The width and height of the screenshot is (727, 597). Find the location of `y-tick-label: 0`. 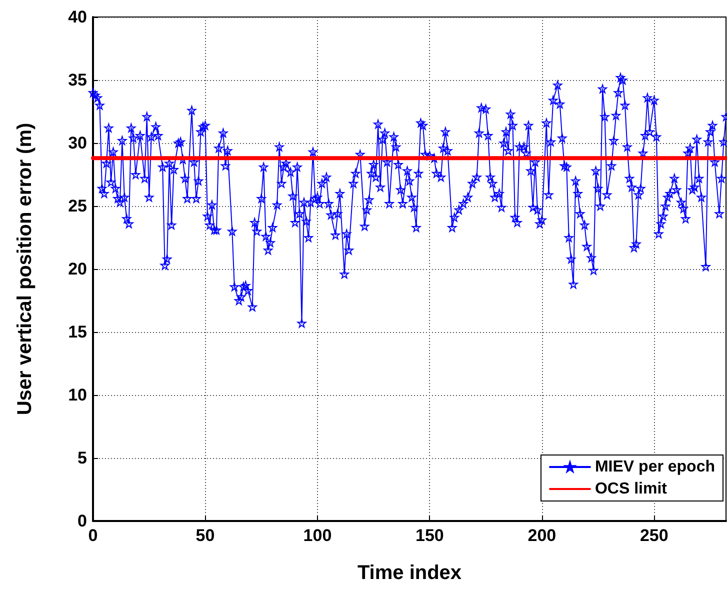

y-tick-label: 0 is located at coordinates (82, 521).